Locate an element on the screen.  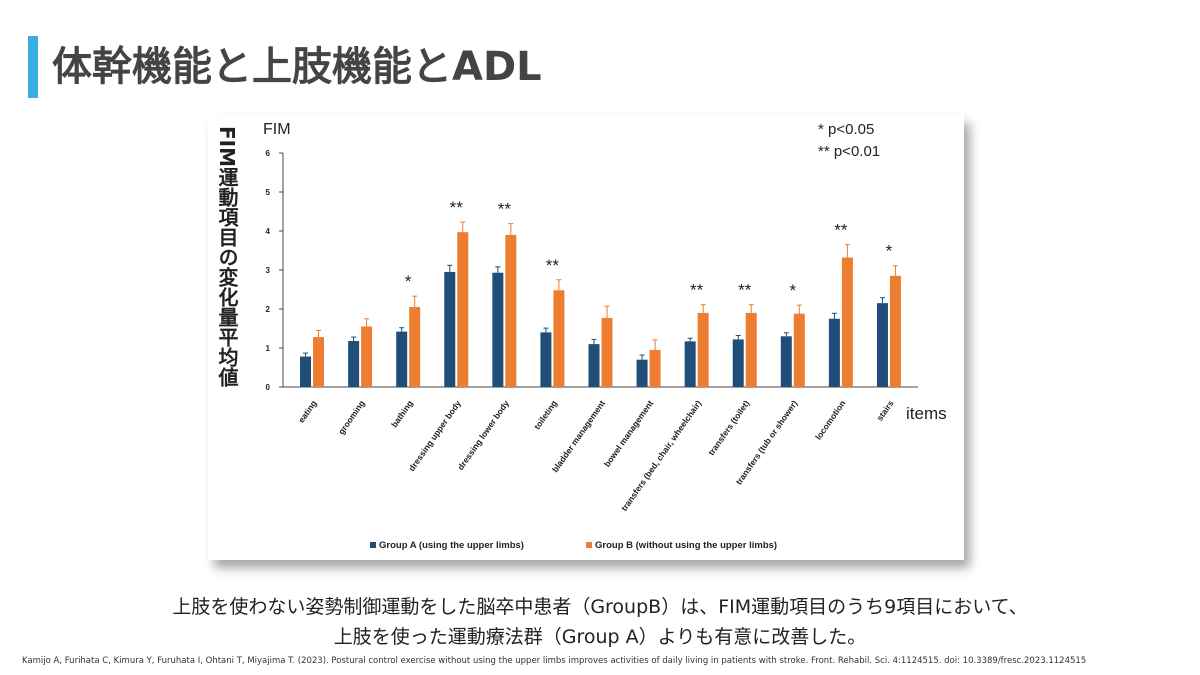
x-category-label: dressing upper body is located at coordinates (434, 435).